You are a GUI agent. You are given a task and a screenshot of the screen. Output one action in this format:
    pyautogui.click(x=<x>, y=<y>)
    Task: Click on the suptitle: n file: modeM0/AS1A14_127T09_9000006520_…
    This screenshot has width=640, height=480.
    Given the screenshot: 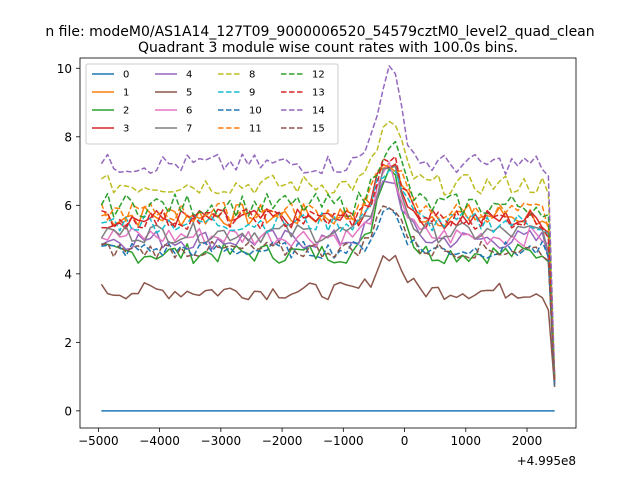 What is the action you would take?
    pyautogui.click(x=319, y=32)
    